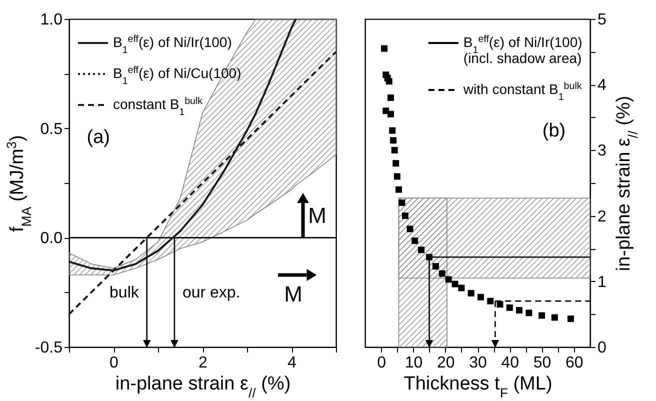 This screenshot has width=656, height=401. Describe the element at coordinates (98, 137) in the screenshot. I see `annotation: (a)` at that location.